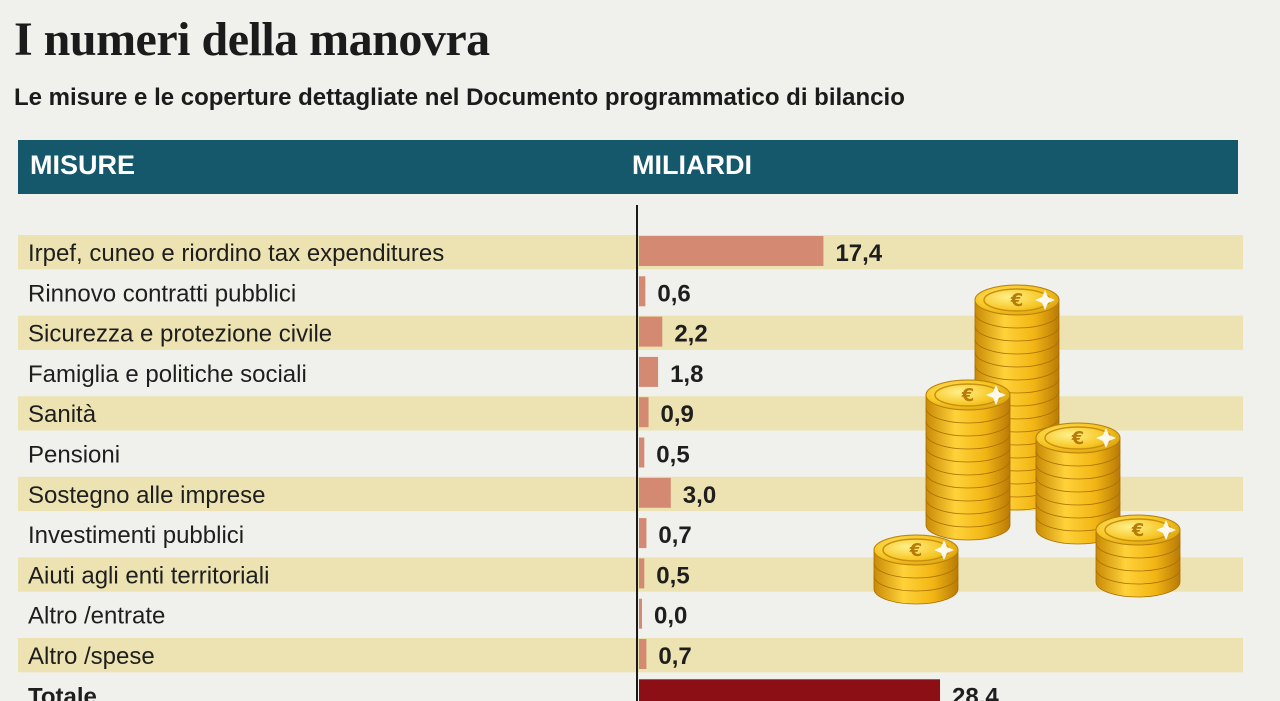 The height and width of the screenshot is (701, 1280). Describe the element at coordinates (162, 293) in the screenshot. I see `category-label: Rinnovo contratti pubblici` at that location.